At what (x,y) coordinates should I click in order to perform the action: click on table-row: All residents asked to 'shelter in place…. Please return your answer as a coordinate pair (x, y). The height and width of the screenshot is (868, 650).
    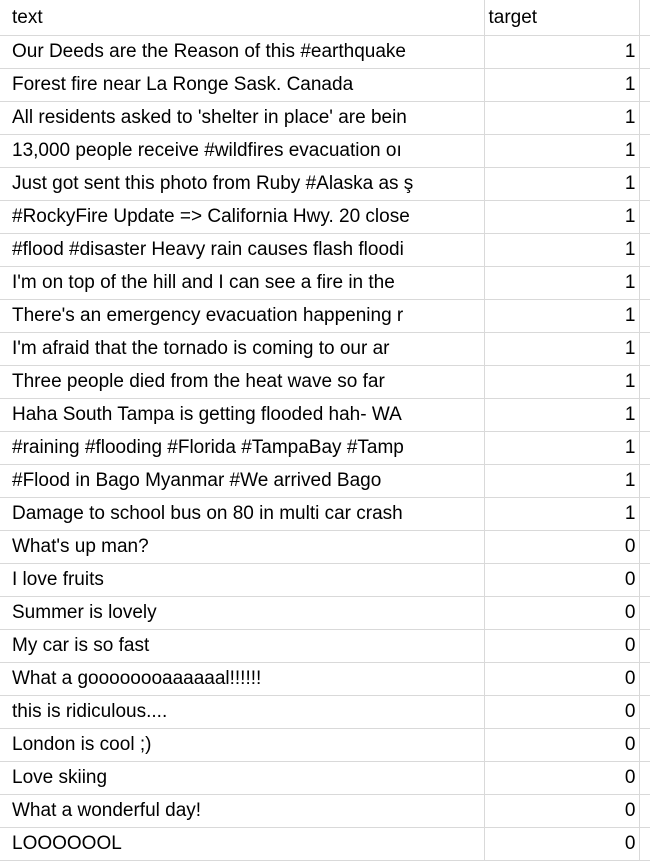
    Looking at the image, I should click on (325, 118).